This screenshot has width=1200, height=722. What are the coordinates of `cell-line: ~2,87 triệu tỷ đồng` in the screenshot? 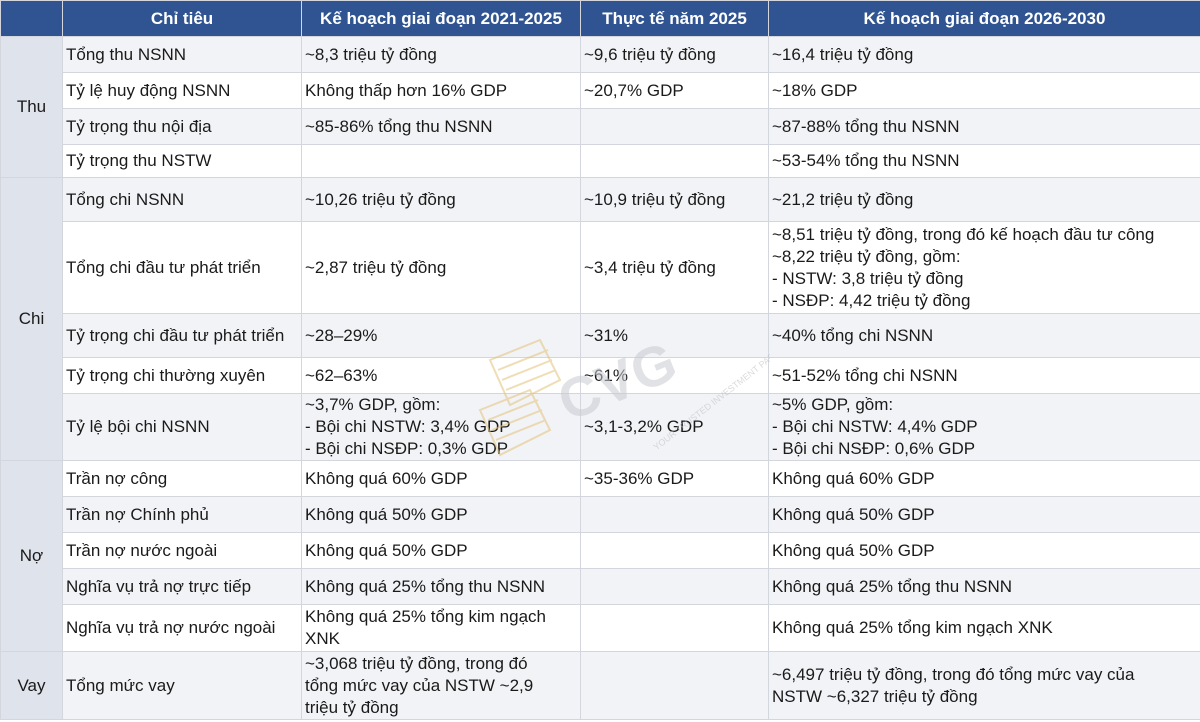 It's located at (376, 267).